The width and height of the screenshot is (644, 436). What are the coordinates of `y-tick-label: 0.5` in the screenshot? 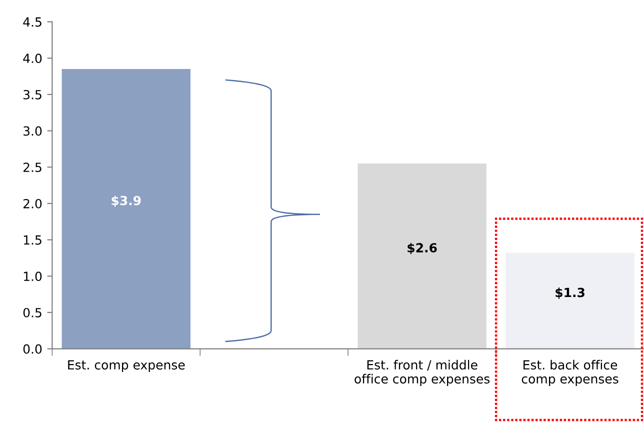 It's located at (32, 313).